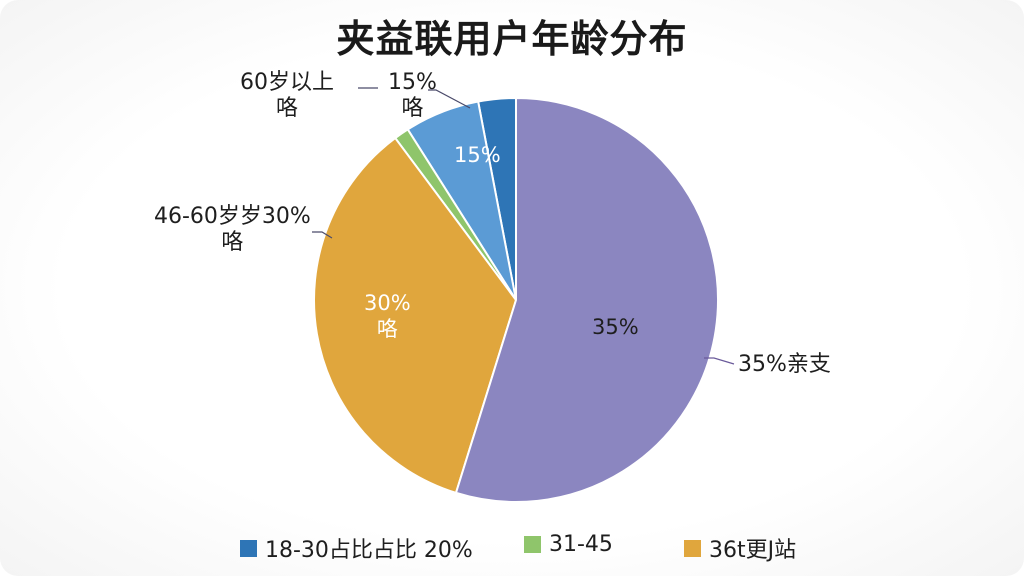  Describe the element at coordinates (232, 242) in the screenshot. I see `label-left-line2: 咯` at that location.